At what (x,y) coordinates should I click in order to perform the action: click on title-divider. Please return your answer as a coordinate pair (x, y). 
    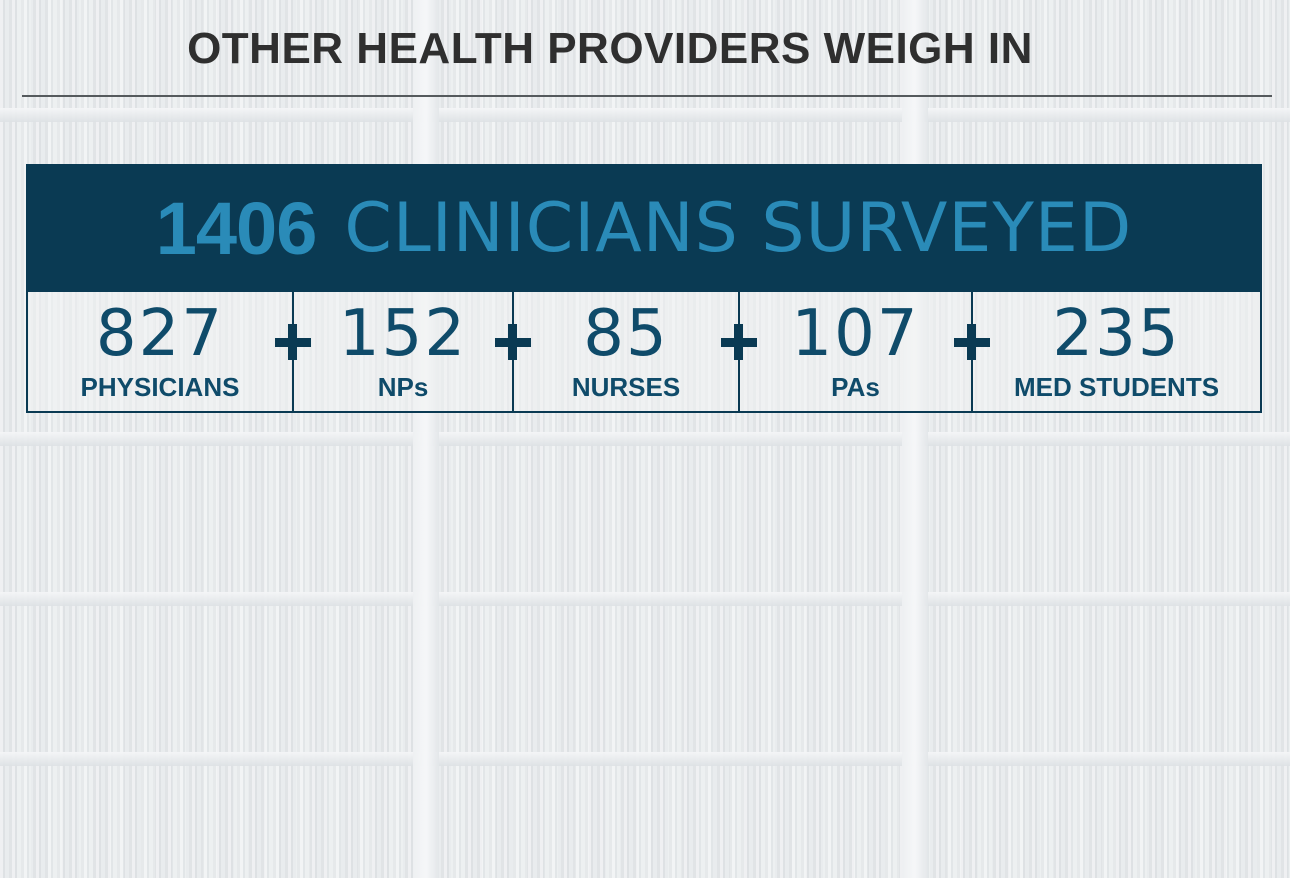
    Looking at the image, I should click on (647, 96).